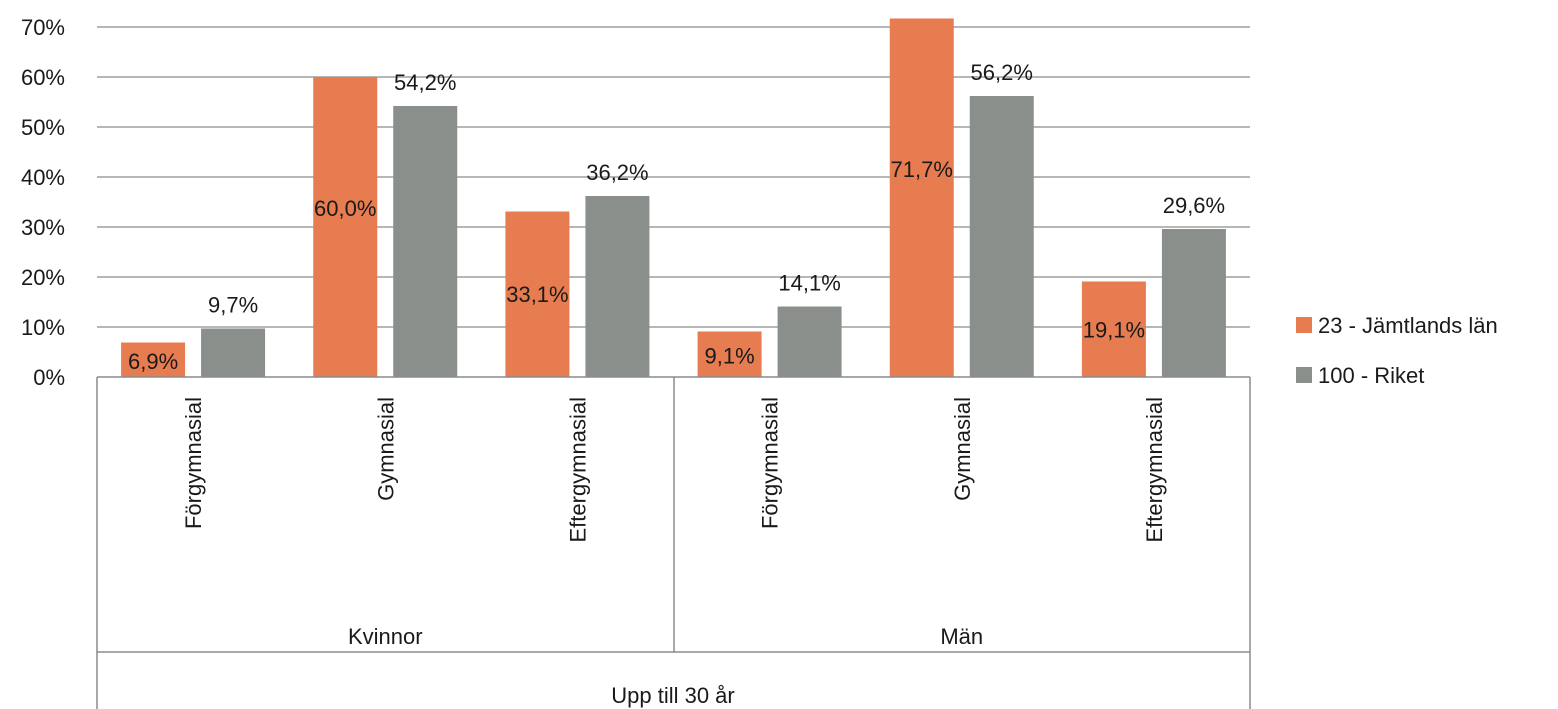 Image resolution: width=1558 pixels, height=709 pixels. Describe the element at coordinates (665, 636) in the screenshot. I see `group-labels: Kvinnor Män` at that location.